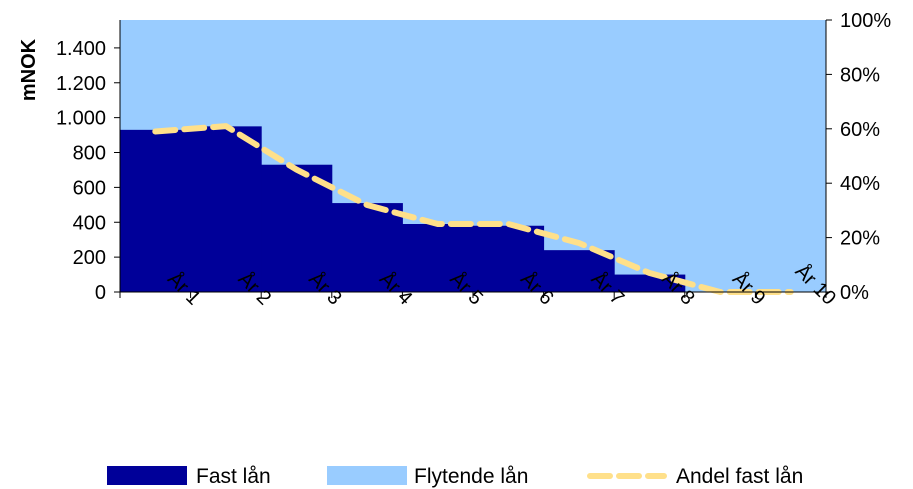 Image resolution: width=913 pixels, height=489 pixels. What do you see at coordinates (89, 258) in the screenshot?
I see `y-tick-label: 200` at bounding box center [89, 258].